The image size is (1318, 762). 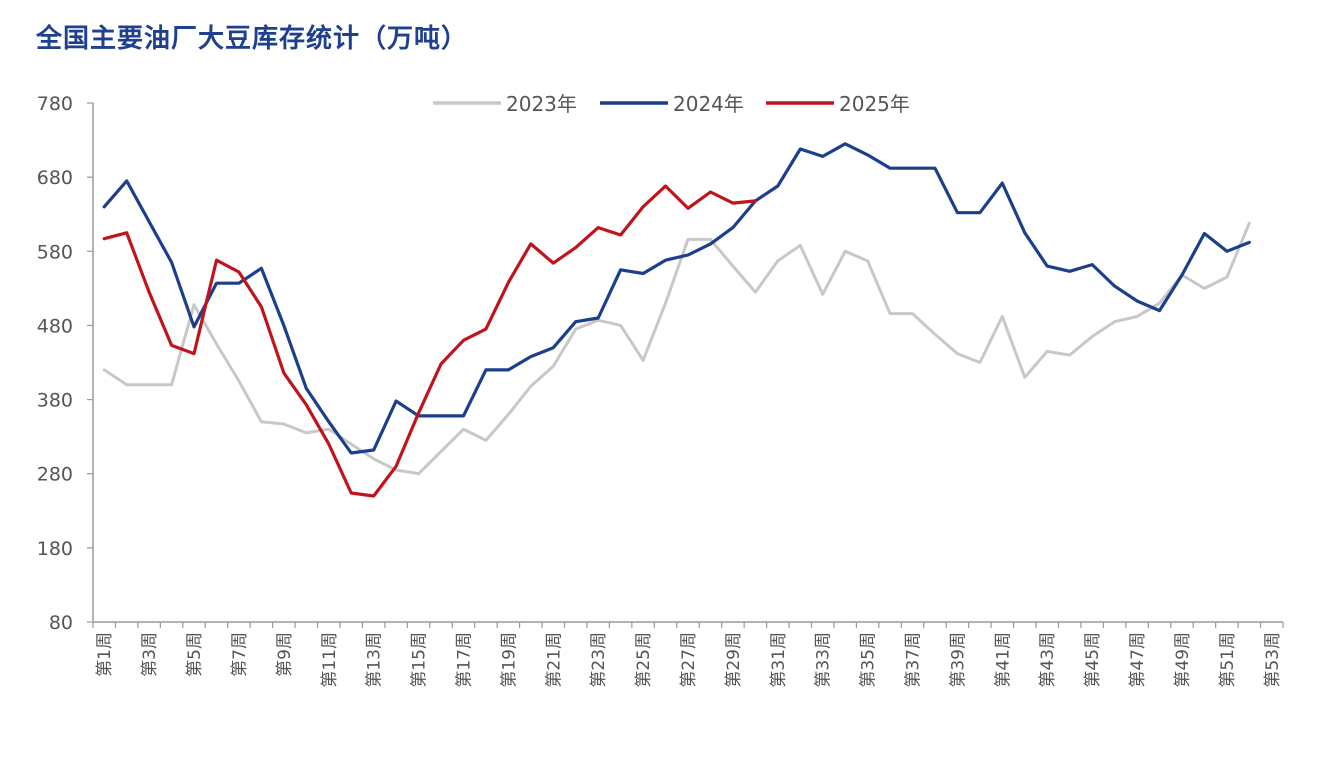 I want to click on x-tick-label: 第23周, so click(x=599, y=660).